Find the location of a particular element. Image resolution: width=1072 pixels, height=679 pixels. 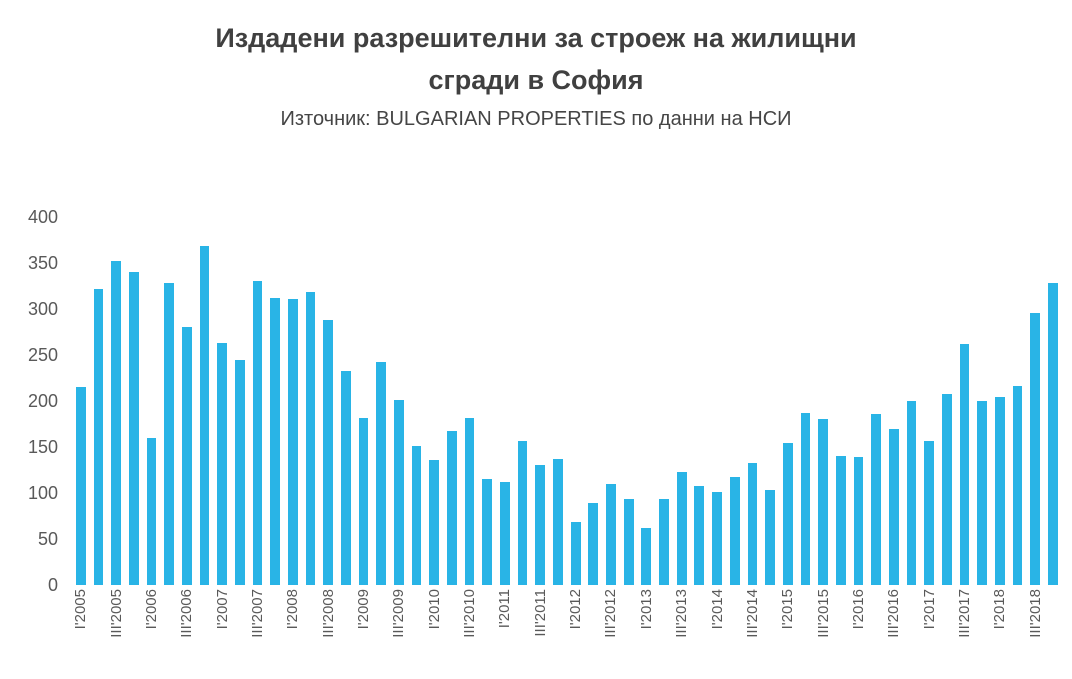

x-tick-label: III'2017 is located at coordinates (964, 613).